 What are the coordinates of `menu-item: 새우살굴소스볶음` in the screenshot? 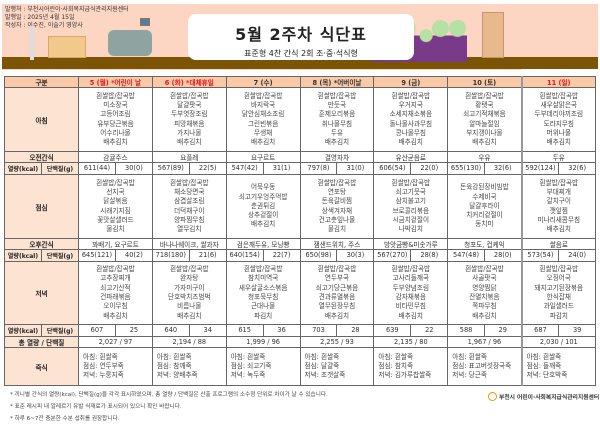 It's located at (263, 287).